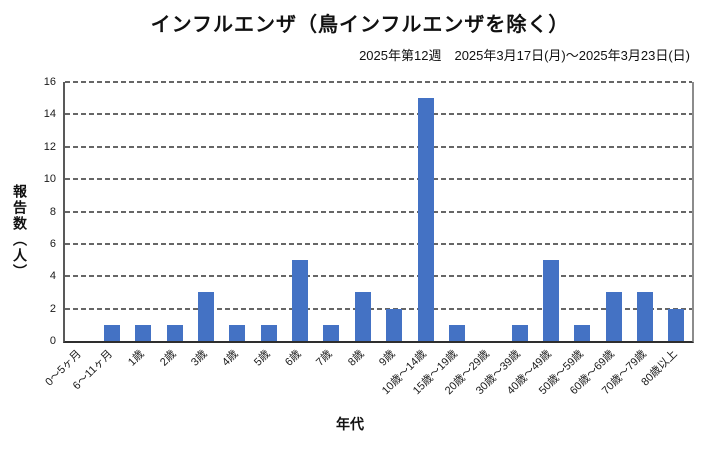 The image size is (720, 474). Describe the element at coordinates (199, 358) in the screenshot. I see `x-tick-3歳: 3歳` at that location.